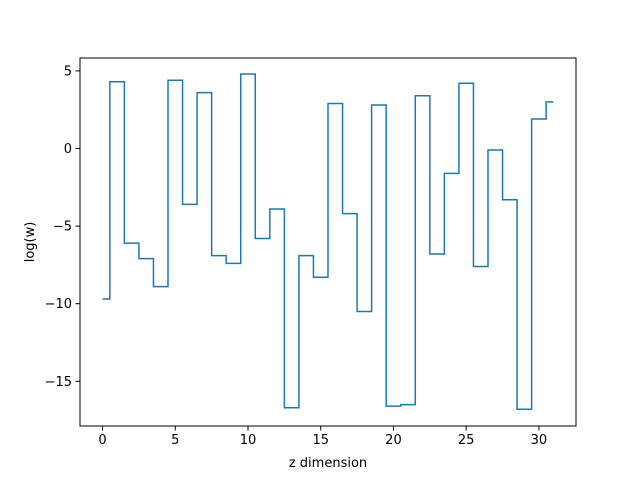  Describe the element at coordinates (68, 71) in the screenshot. I see `y-tick-label: 5` at that location.